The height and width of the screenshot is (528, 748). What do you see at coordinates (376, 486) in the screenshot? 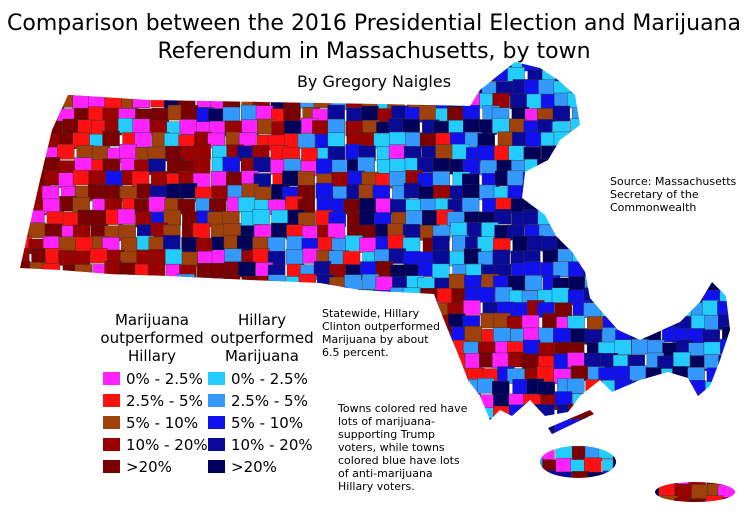
I see `color-note: Hillary voters.` at bounding box center [376, 486].